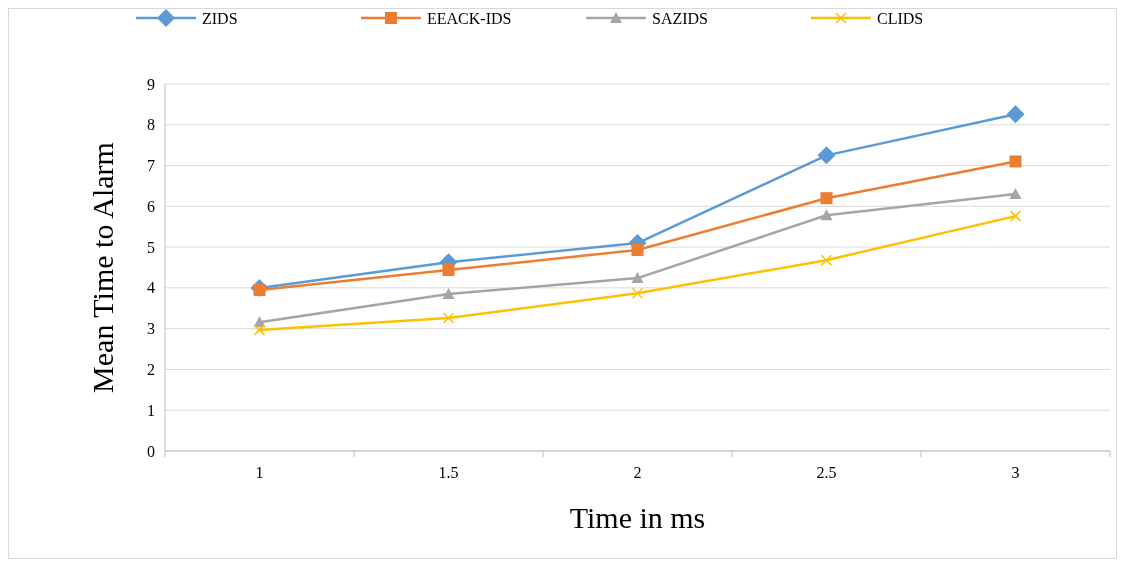 Image resolution: width=1125 pixels, height=567 pixels. I want to click on legend-label: ZIDS, so click(220, 18).